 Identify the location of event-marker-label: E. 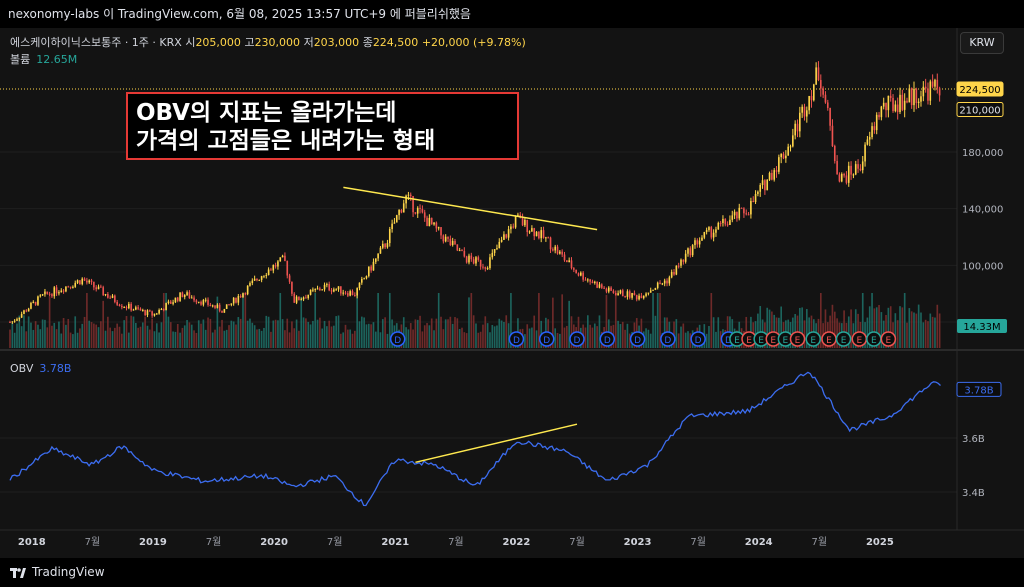
(859, 341).